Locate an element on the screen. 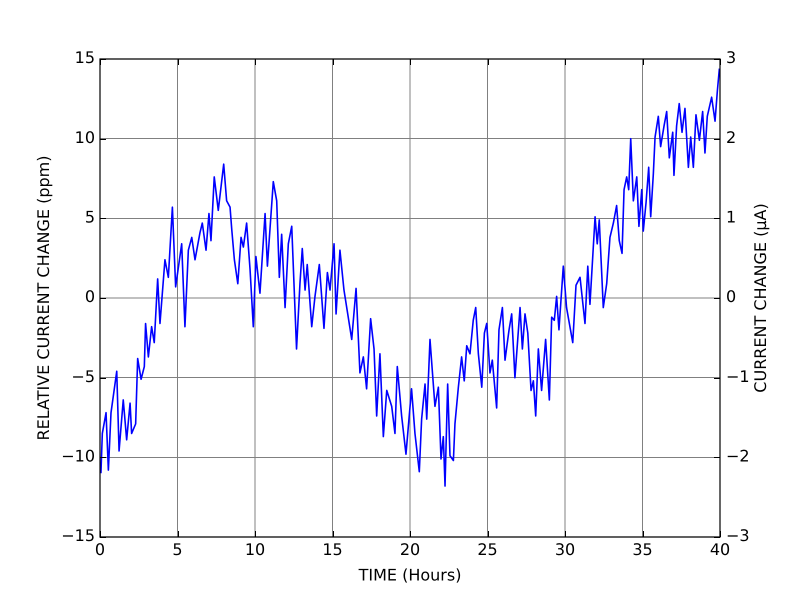 This screenshot has width=800, height=597. x-axis-title: TIME (Hours) is located at coordinates (410, 575).